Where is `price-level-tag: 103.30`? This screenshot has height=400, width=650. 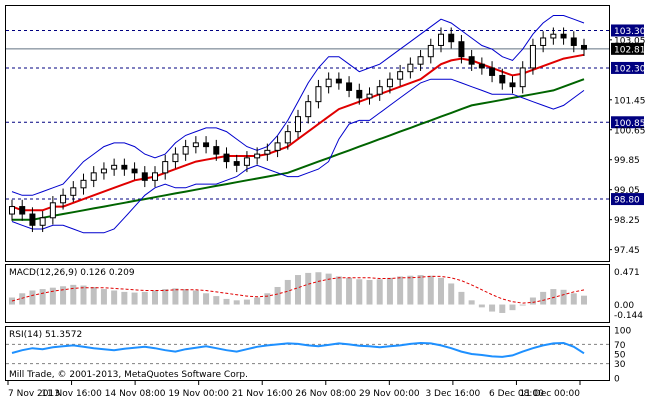 price-level-tag: 103.30 is located at coordinates (628, 30).